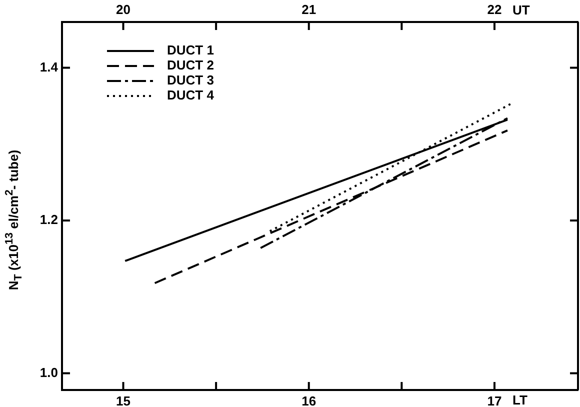  What do you see at coordinates (49, 66) in the screenshot?
I see `y-tick-label: 1.4` at bounding box center [49, 66].